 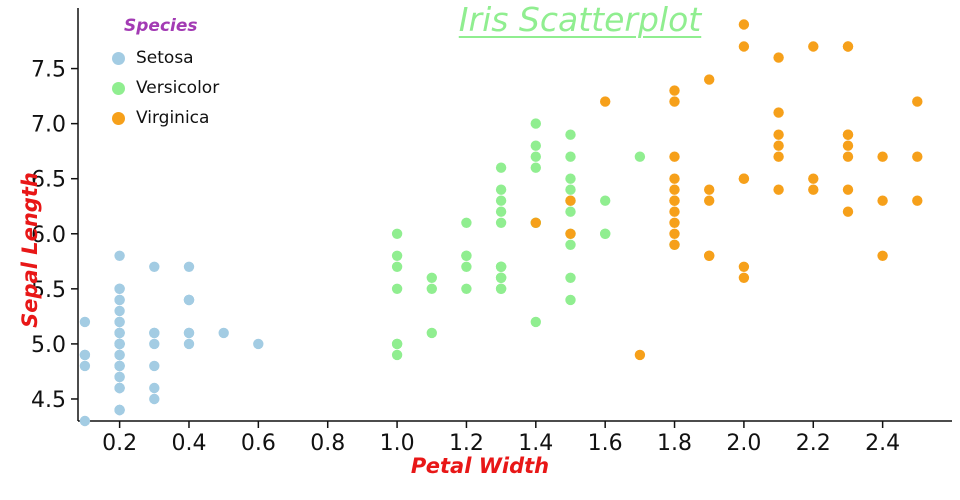 What do you see at coordinates (48, 125) in the screenshot?
I see `y-tick-label: 7.0` at bounding box center [48, 125].